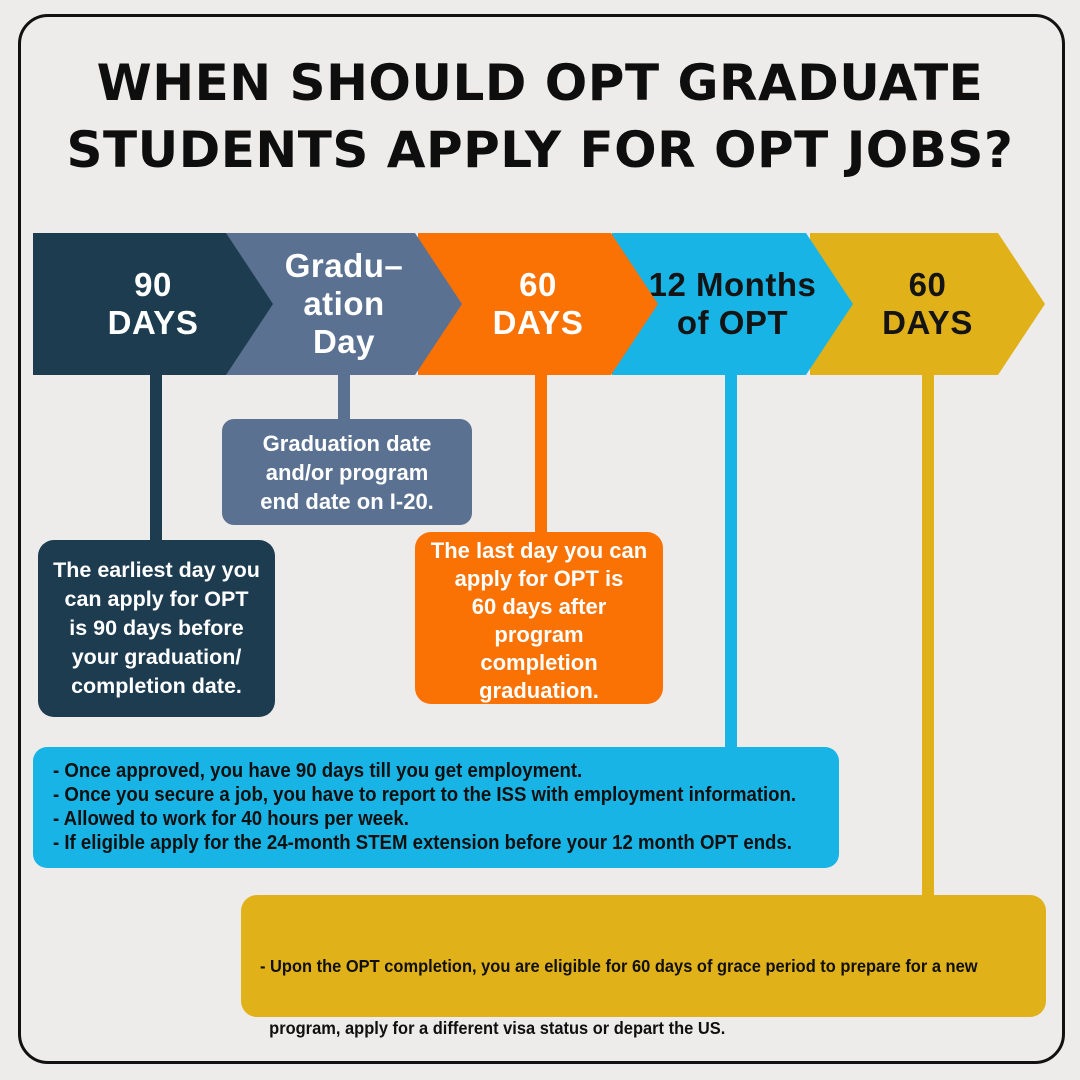 The height and width of the screenshot is (1080, 1080). Describe the element at coordinates (731, 562) in the screenshot. I see `connector-stem-12-months` at that location.